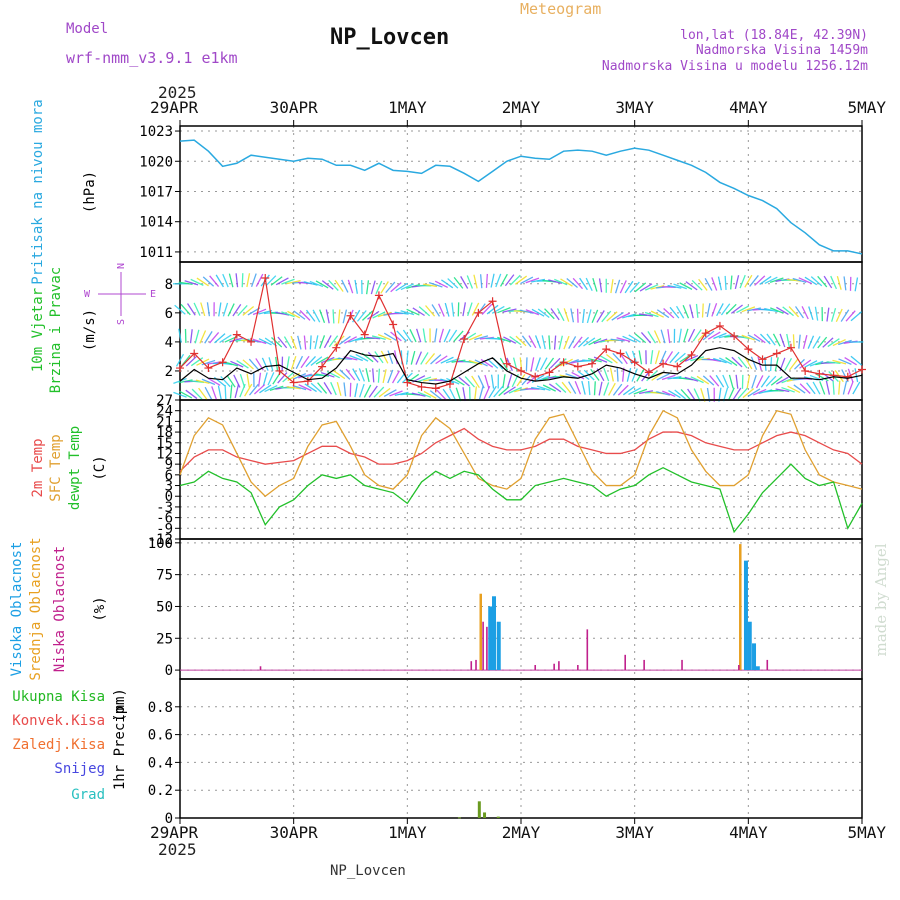 This screenshot has height=900, width=900. What do you see at coordinates (36, 608) in the screenshot?
I see `cloud-ylabel2: Srednja Oblacnost` at bounding box center [36, 608].